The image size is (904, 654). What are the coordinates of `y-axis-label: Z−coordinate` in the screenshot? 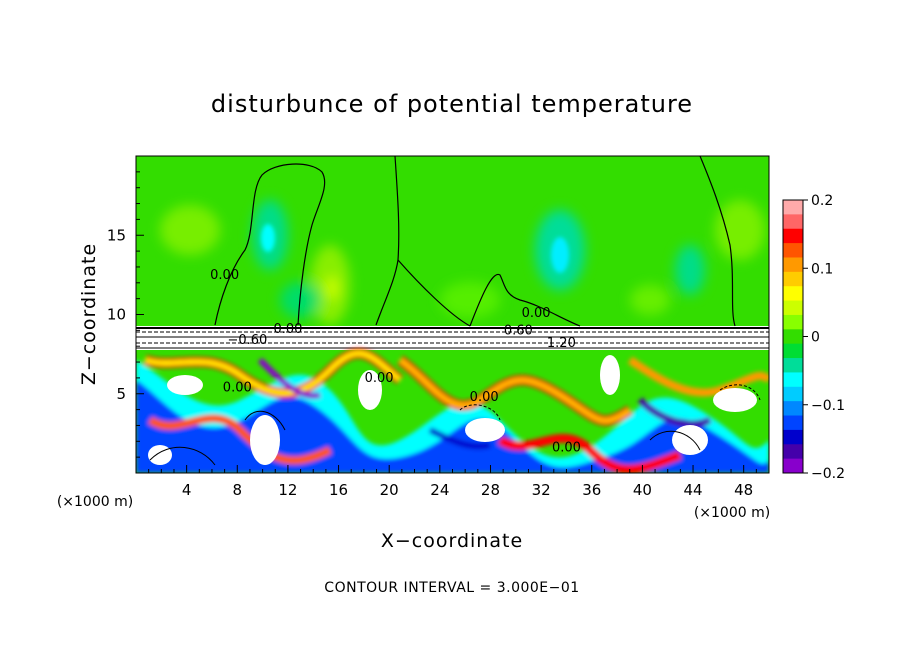 It's located at (89, 314).